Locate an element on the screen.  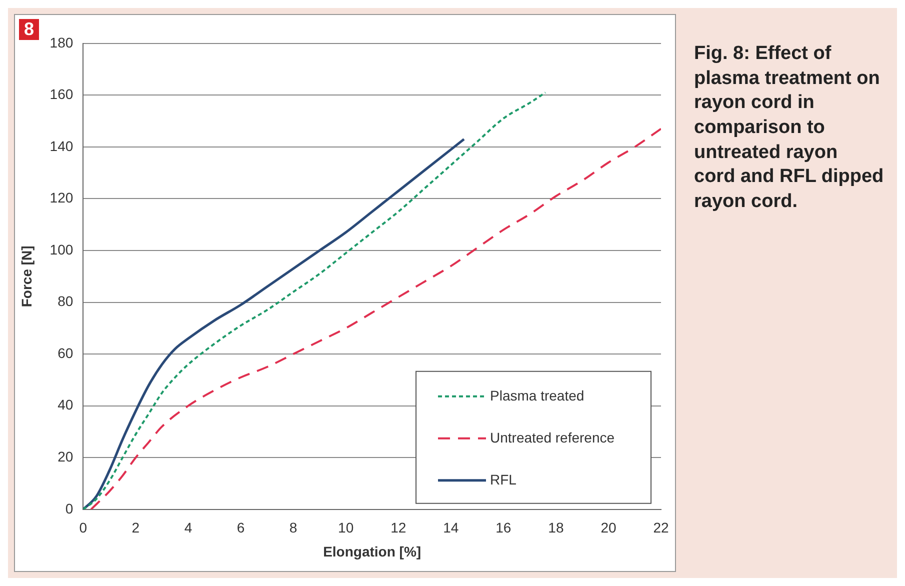
y-tick-label: 80 is located at coordinates (66, 301).